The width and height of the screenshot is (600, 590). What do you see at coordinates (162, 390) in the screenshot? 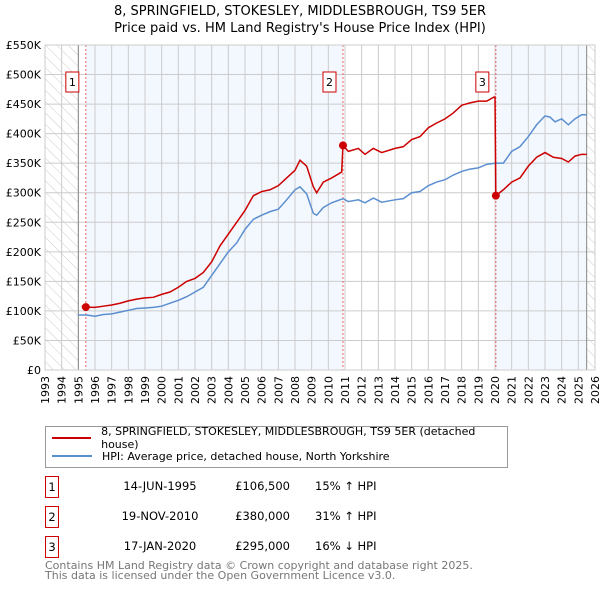
I see `x-tick-label: 2000` at bounding box center [162, 390].